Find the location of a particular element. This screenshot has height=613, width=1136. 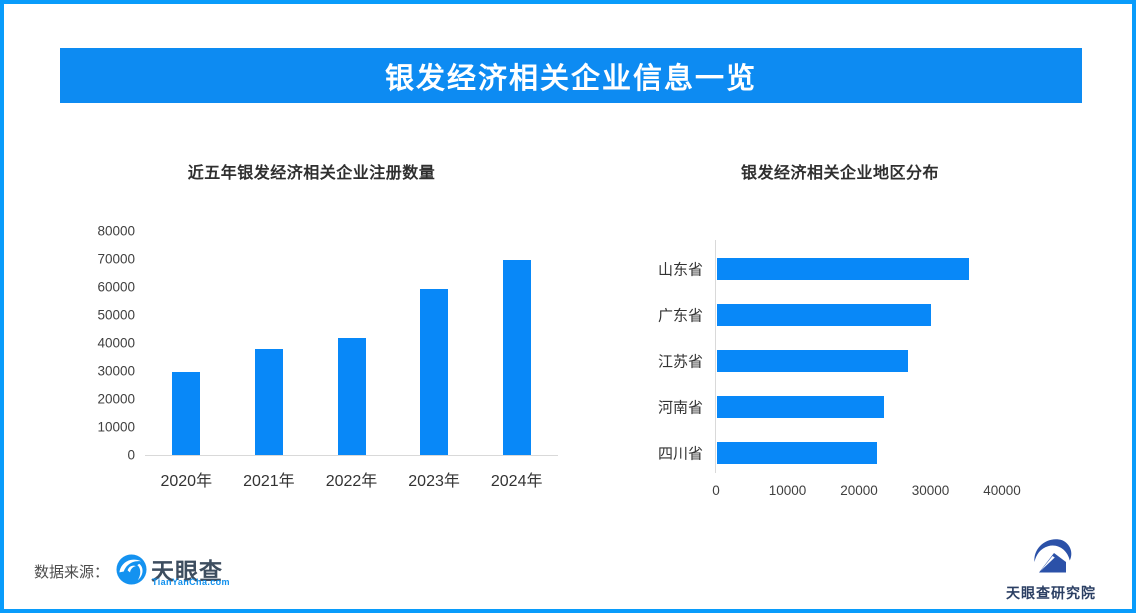

y-axis-tick-label: 80000 is located at coordinates (116, 231).